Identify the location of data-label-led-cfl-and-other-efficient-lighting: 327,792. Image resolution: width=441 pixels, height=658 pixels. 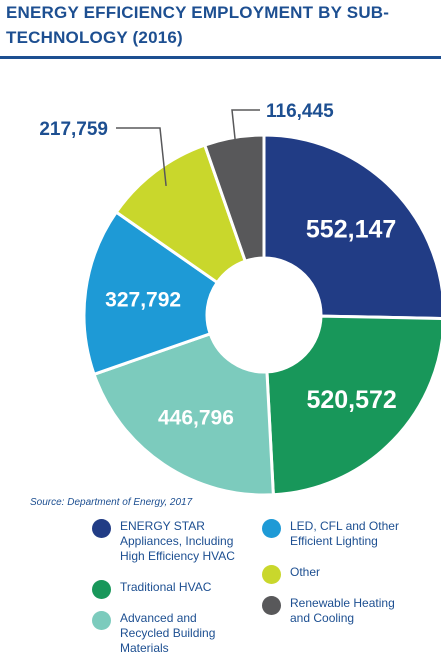
(143, 299).